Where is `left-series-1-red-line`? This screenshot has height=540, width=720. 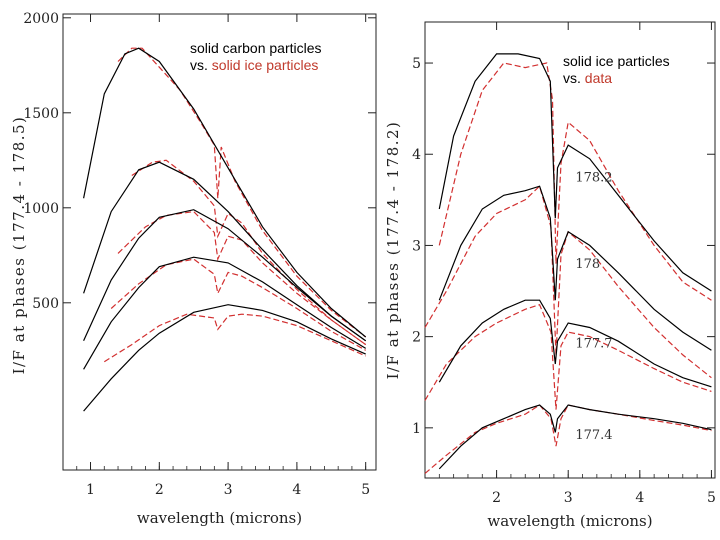
left-series-1-red-line is located at coordinates (249, 252).